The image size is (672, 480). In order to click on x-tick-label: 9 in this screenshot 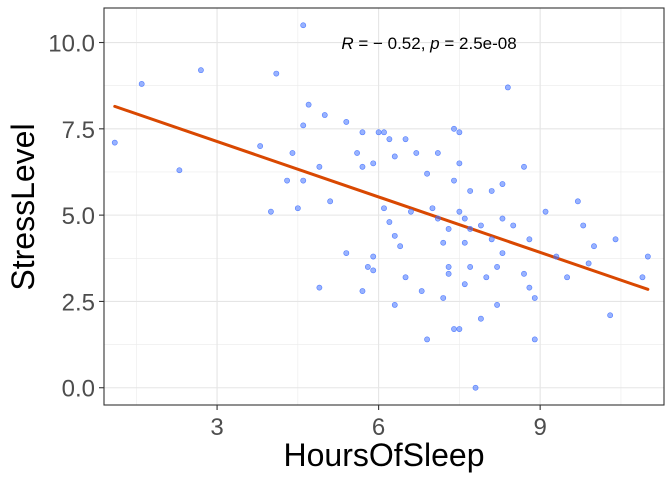, I will do `click(539, 427)`.